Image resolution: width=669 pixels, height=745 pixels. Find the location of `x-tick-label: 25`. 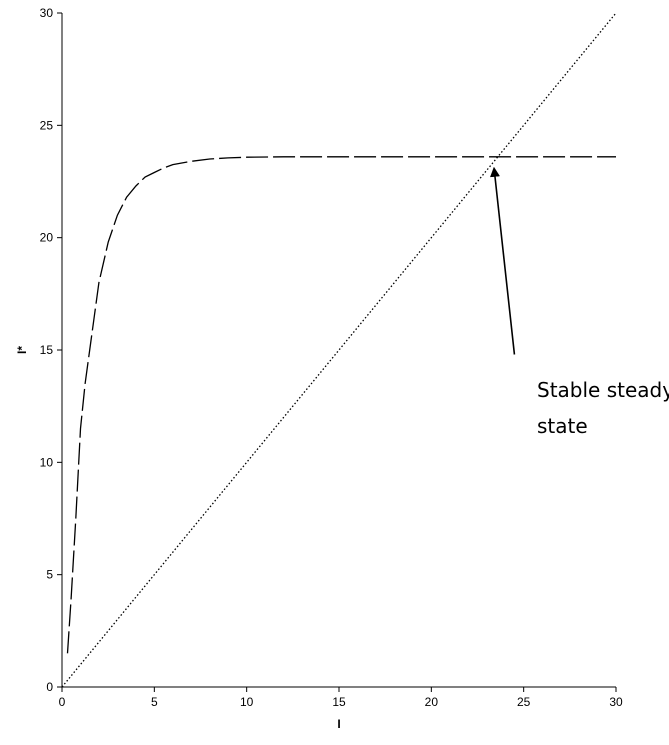

x-tick-label: 25 is located at coordinates (524, 702).